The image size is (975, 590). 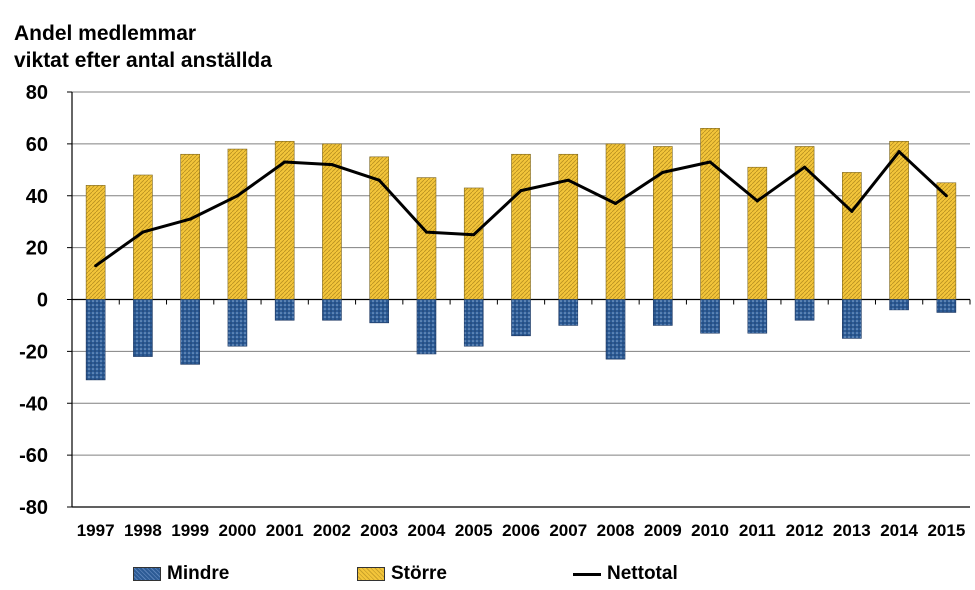 What do you see at coordinates (190, 530) in the screenshot?
I see `x-tick-label: 1999` at bounding box center [190, 530].